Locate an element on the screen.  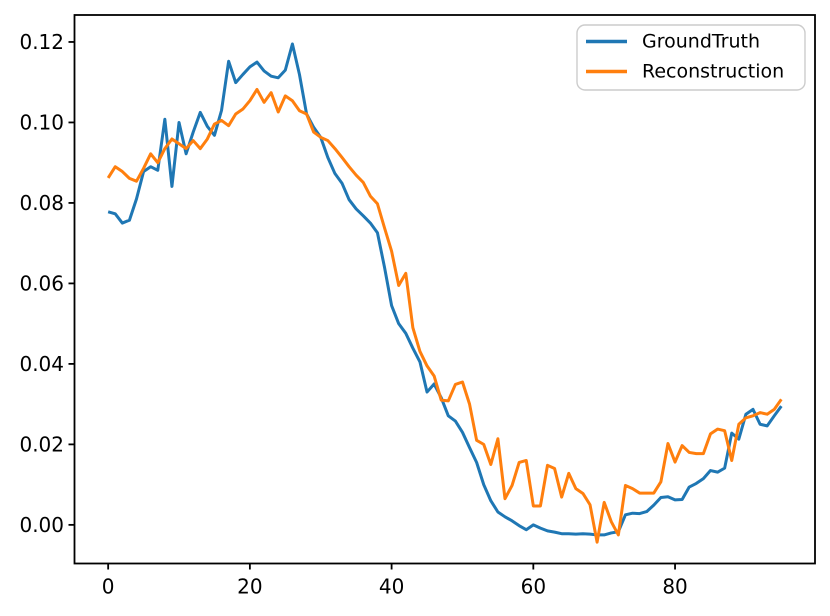
x-tick-label: 20 is located at coordinates (249, 587).